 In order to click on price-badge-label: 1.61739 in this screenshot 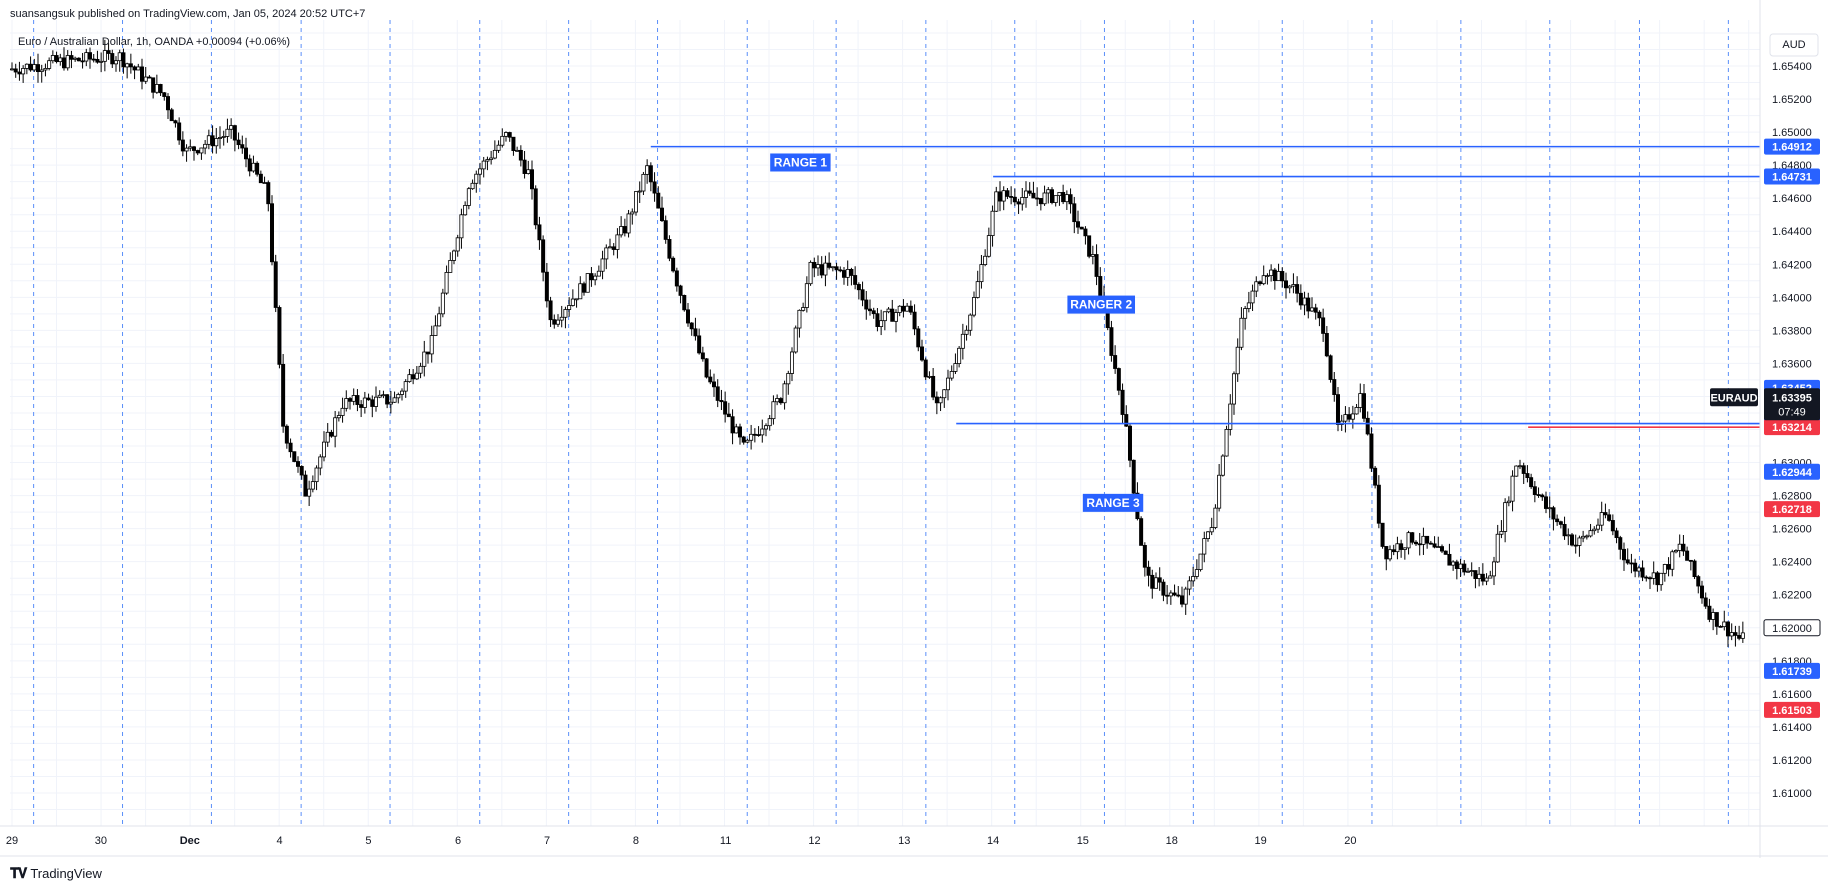, I will do `click(1792, 672)`.